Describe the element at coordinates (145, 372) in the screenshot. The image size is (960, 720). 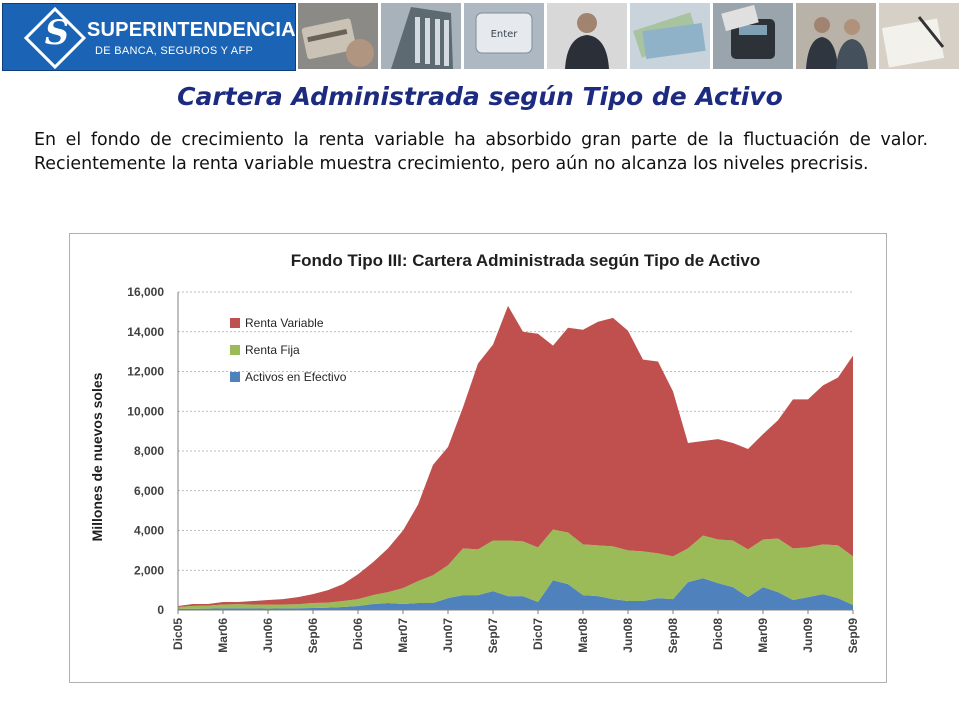
I see `y-tick-label: 12,000` at that location.